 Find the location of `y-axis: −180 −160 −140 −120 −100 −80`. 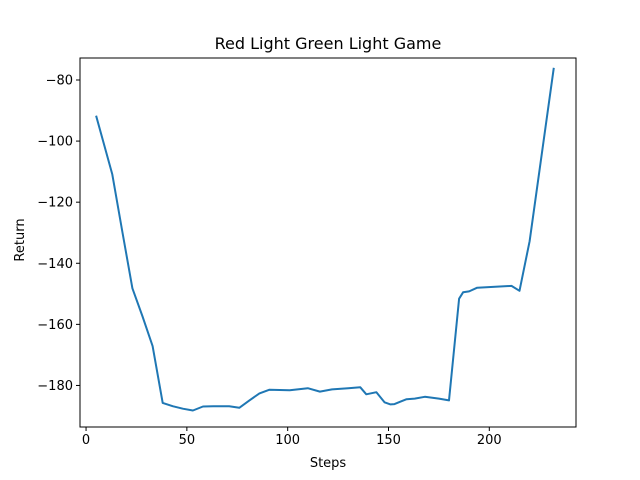

y-axis: −180 −160 −140 −120 −100 −80 is located at coordinates (58, 233).